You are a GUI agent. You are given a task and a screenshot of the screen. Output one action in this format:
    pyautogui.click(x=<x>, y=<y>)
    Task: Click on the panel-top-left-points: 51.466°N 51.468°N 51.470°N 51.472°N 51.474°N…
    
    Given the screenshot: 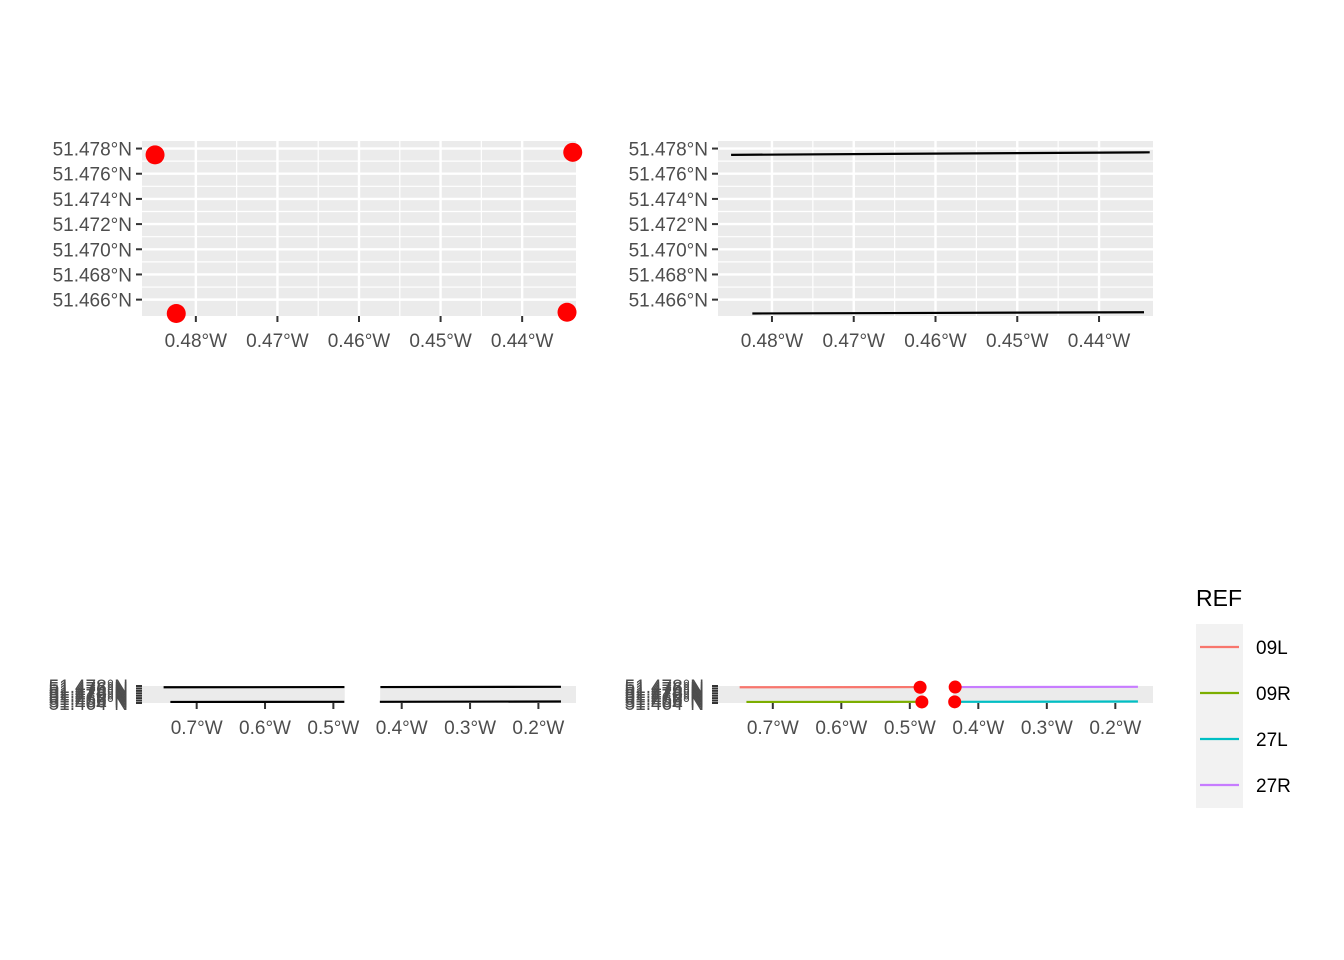 What is the action you would take?
    pyautogui.click(x=318, y=246)
    